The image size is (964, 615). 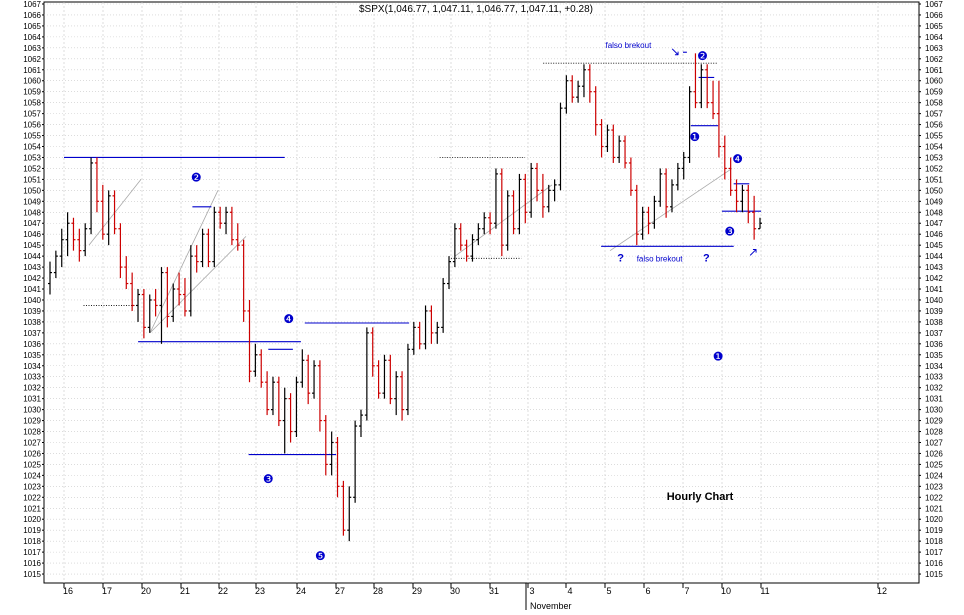 What do you see at coordinates (503, 220) in the screenshot?
I see `trend-line` at bounding box center [503, 220].